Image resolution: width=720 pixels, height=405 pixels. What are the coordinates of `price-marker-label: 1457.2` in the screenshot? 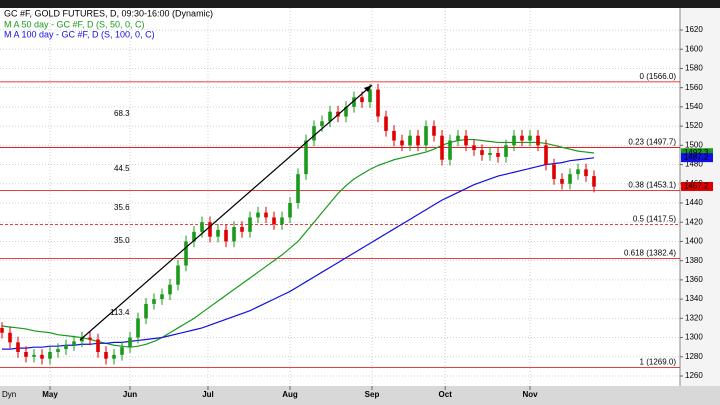 It's located at (696, 186).